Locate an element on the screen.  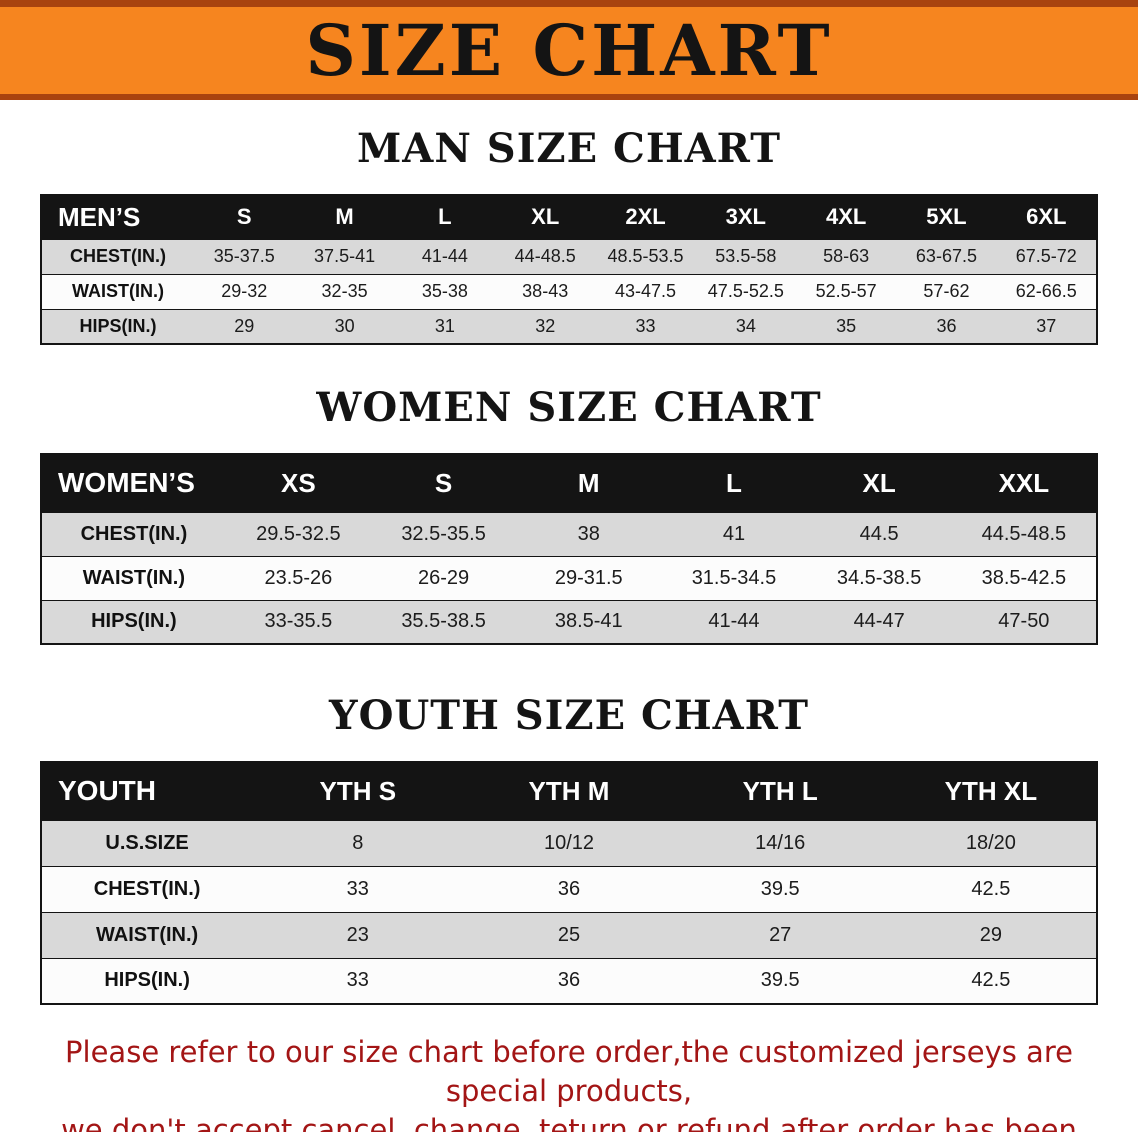
table-row: WAIST(IN.) 23 25 27 29 is located at coordinates (569, 934).